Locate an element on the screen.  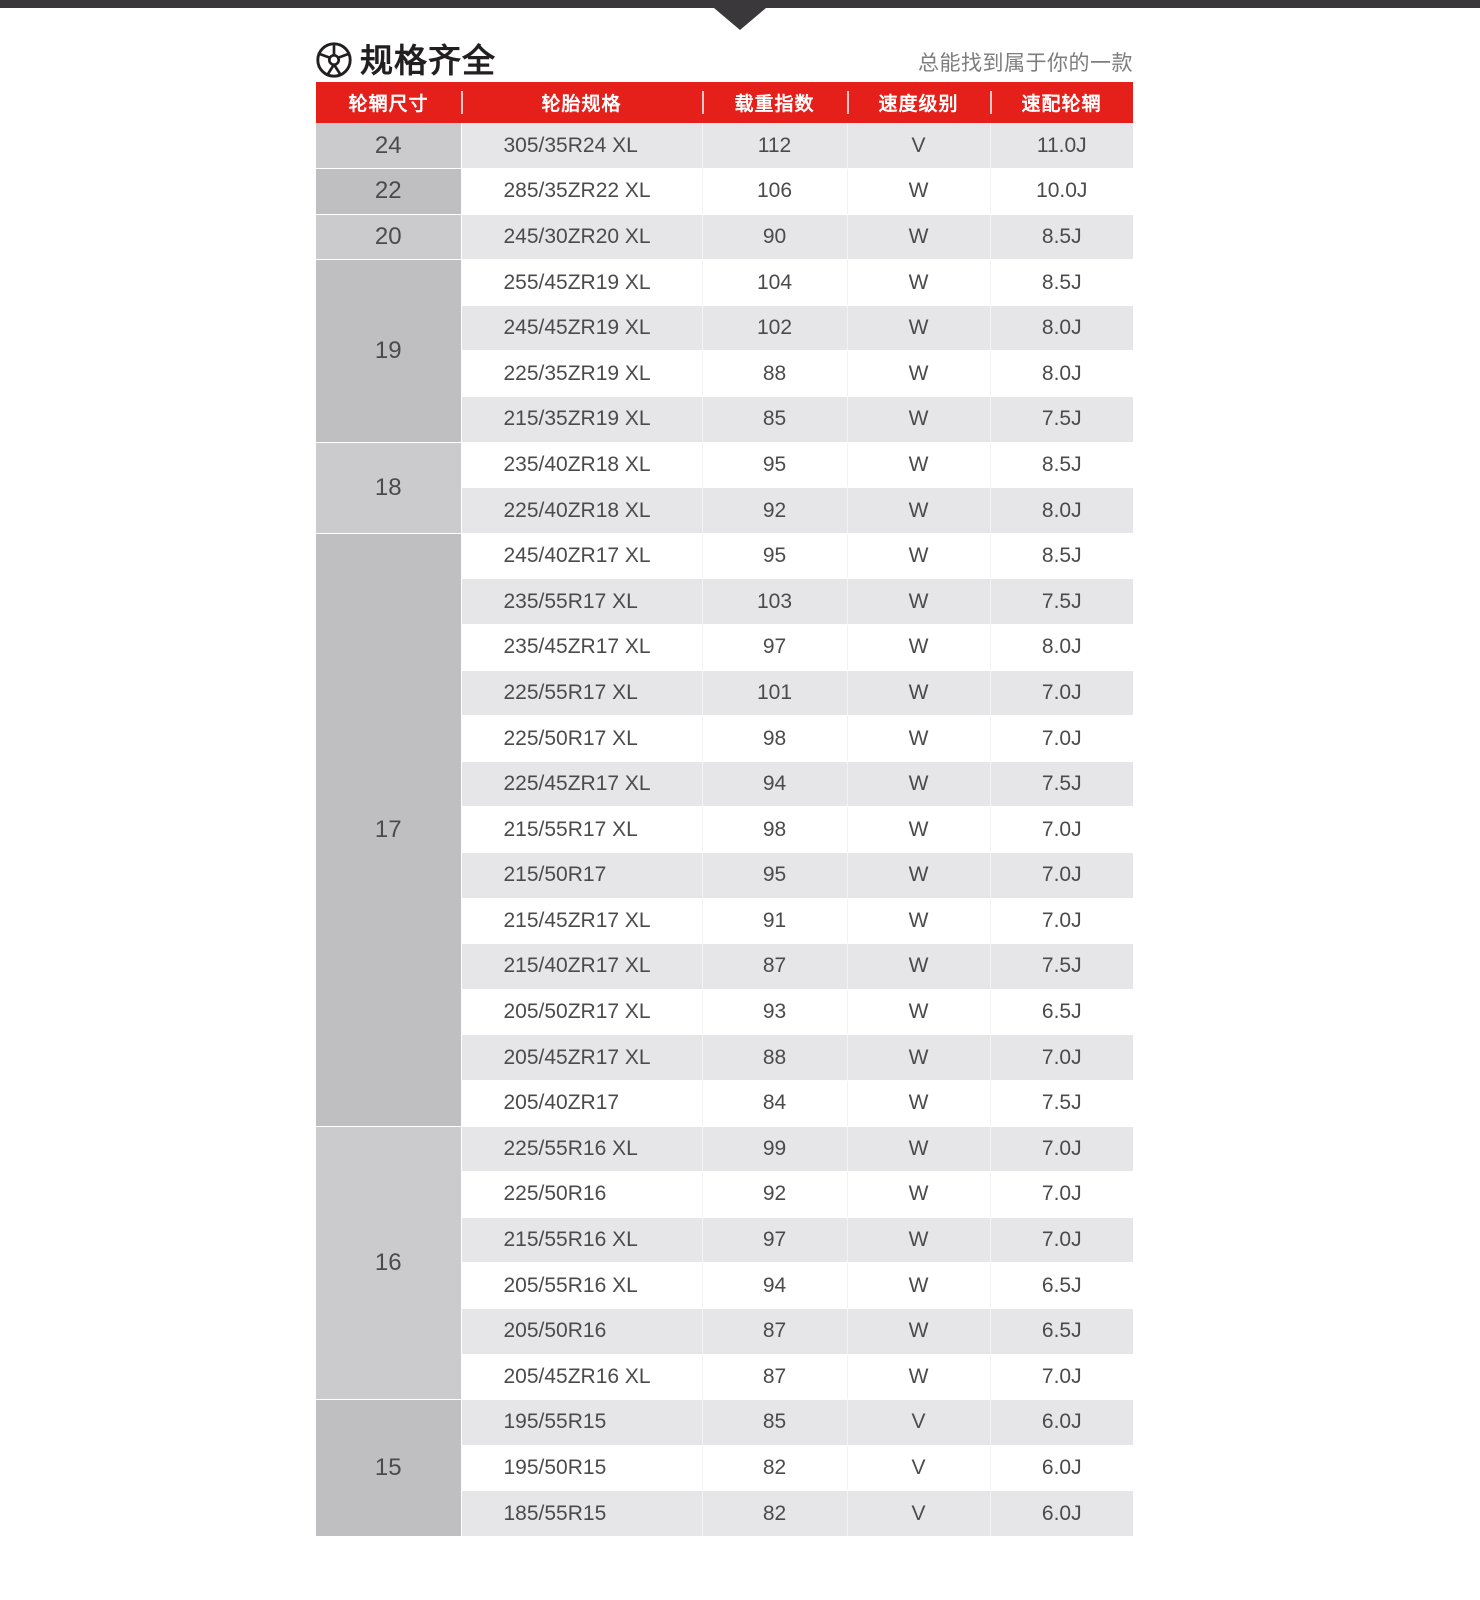
cell-tire-spec: 215/45ZR17 XL is located at coordinates (582, 921).